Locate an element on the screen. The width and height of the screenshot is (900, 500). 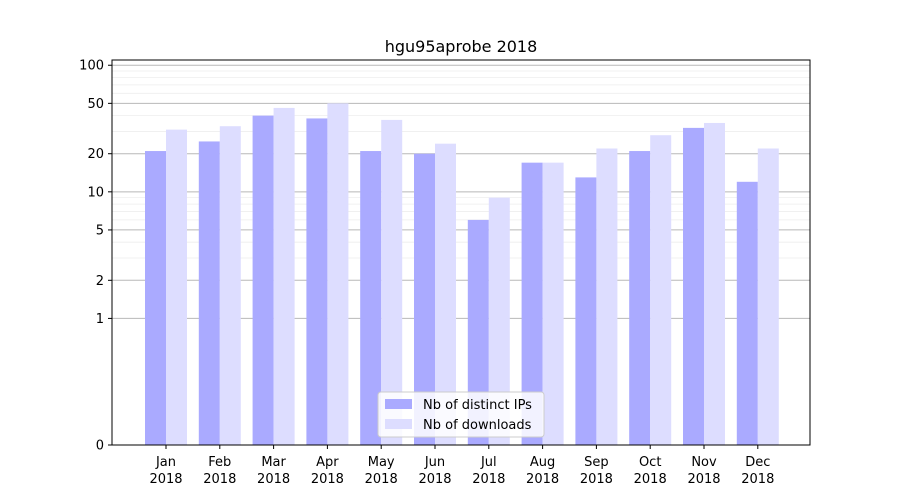
x-tick-label-month: Feb is located at coordinates (219, 462).